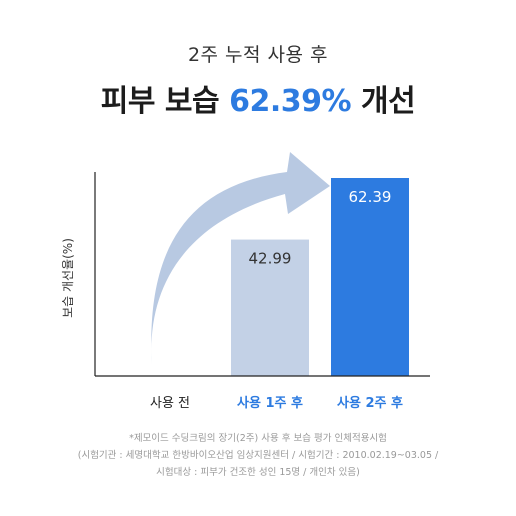  I want to click on category-label-1: 사용 전, so click(170, 403).